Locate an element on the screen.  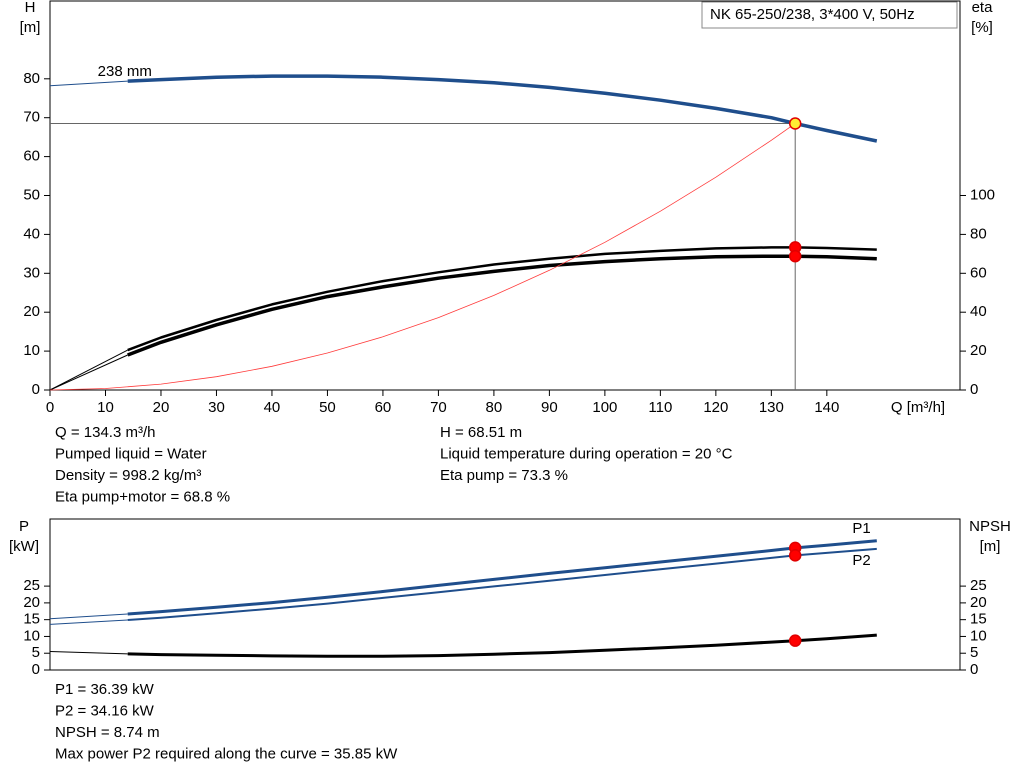
y-tick-label: 15 is located at coordinates (31, 619).